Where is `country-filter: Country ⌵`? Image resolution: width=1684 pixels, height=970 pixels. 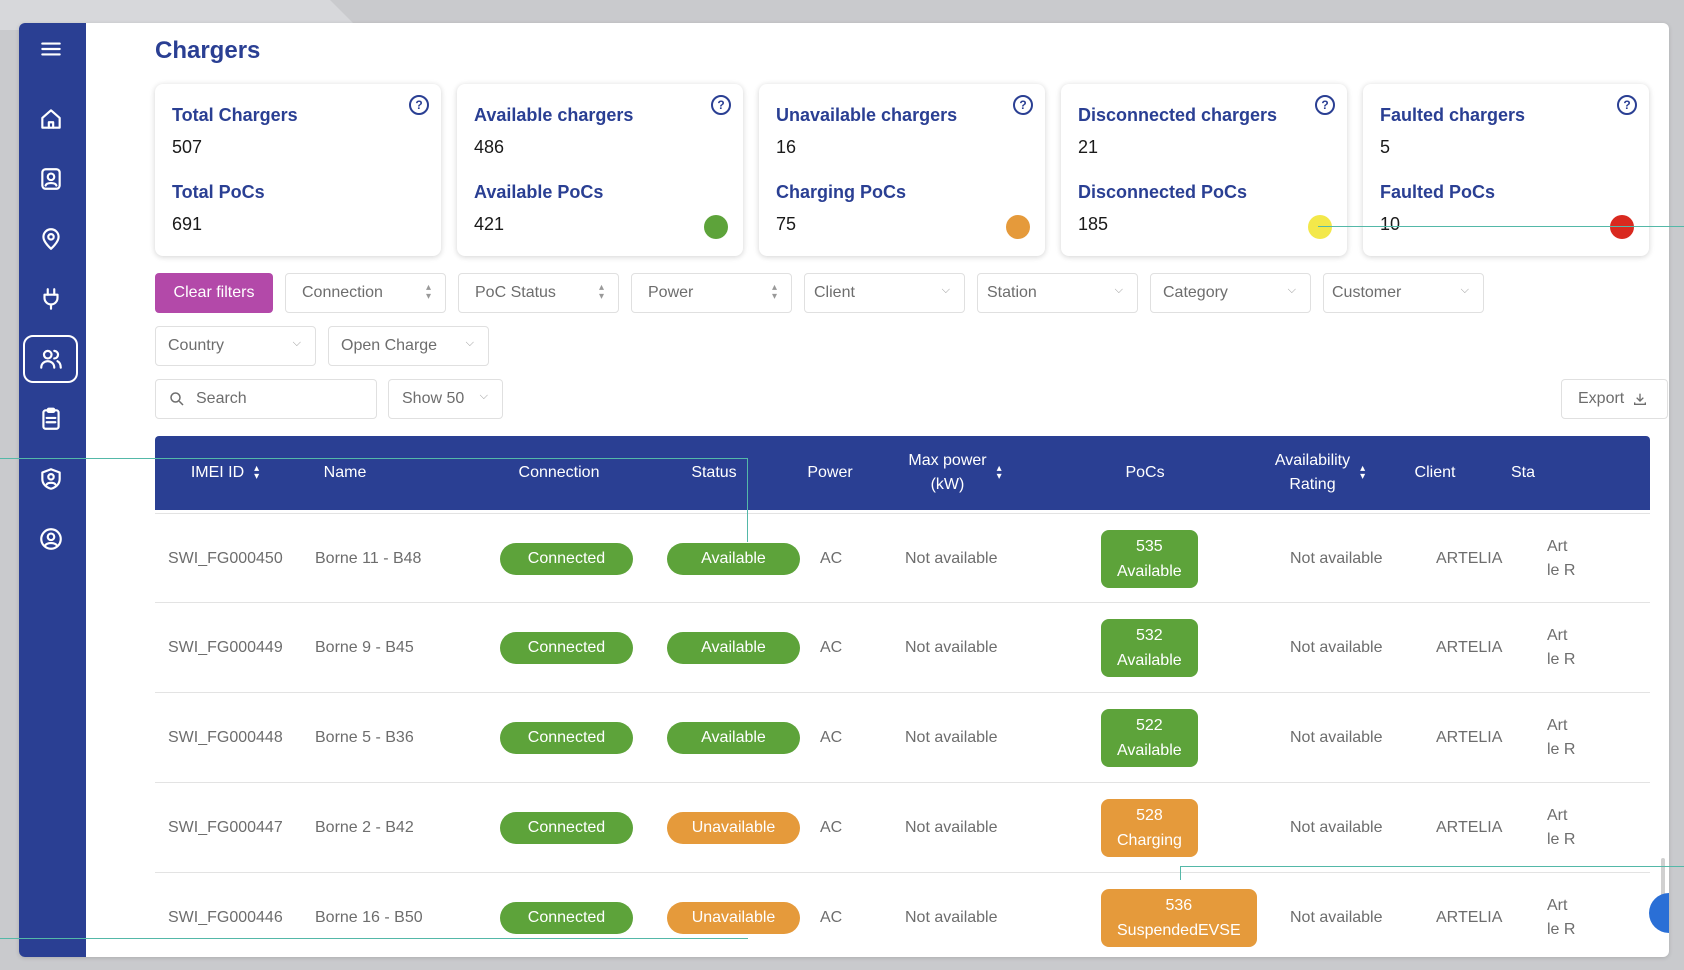 country-filter: Country ⌵ is located at coordinates (235, 346).